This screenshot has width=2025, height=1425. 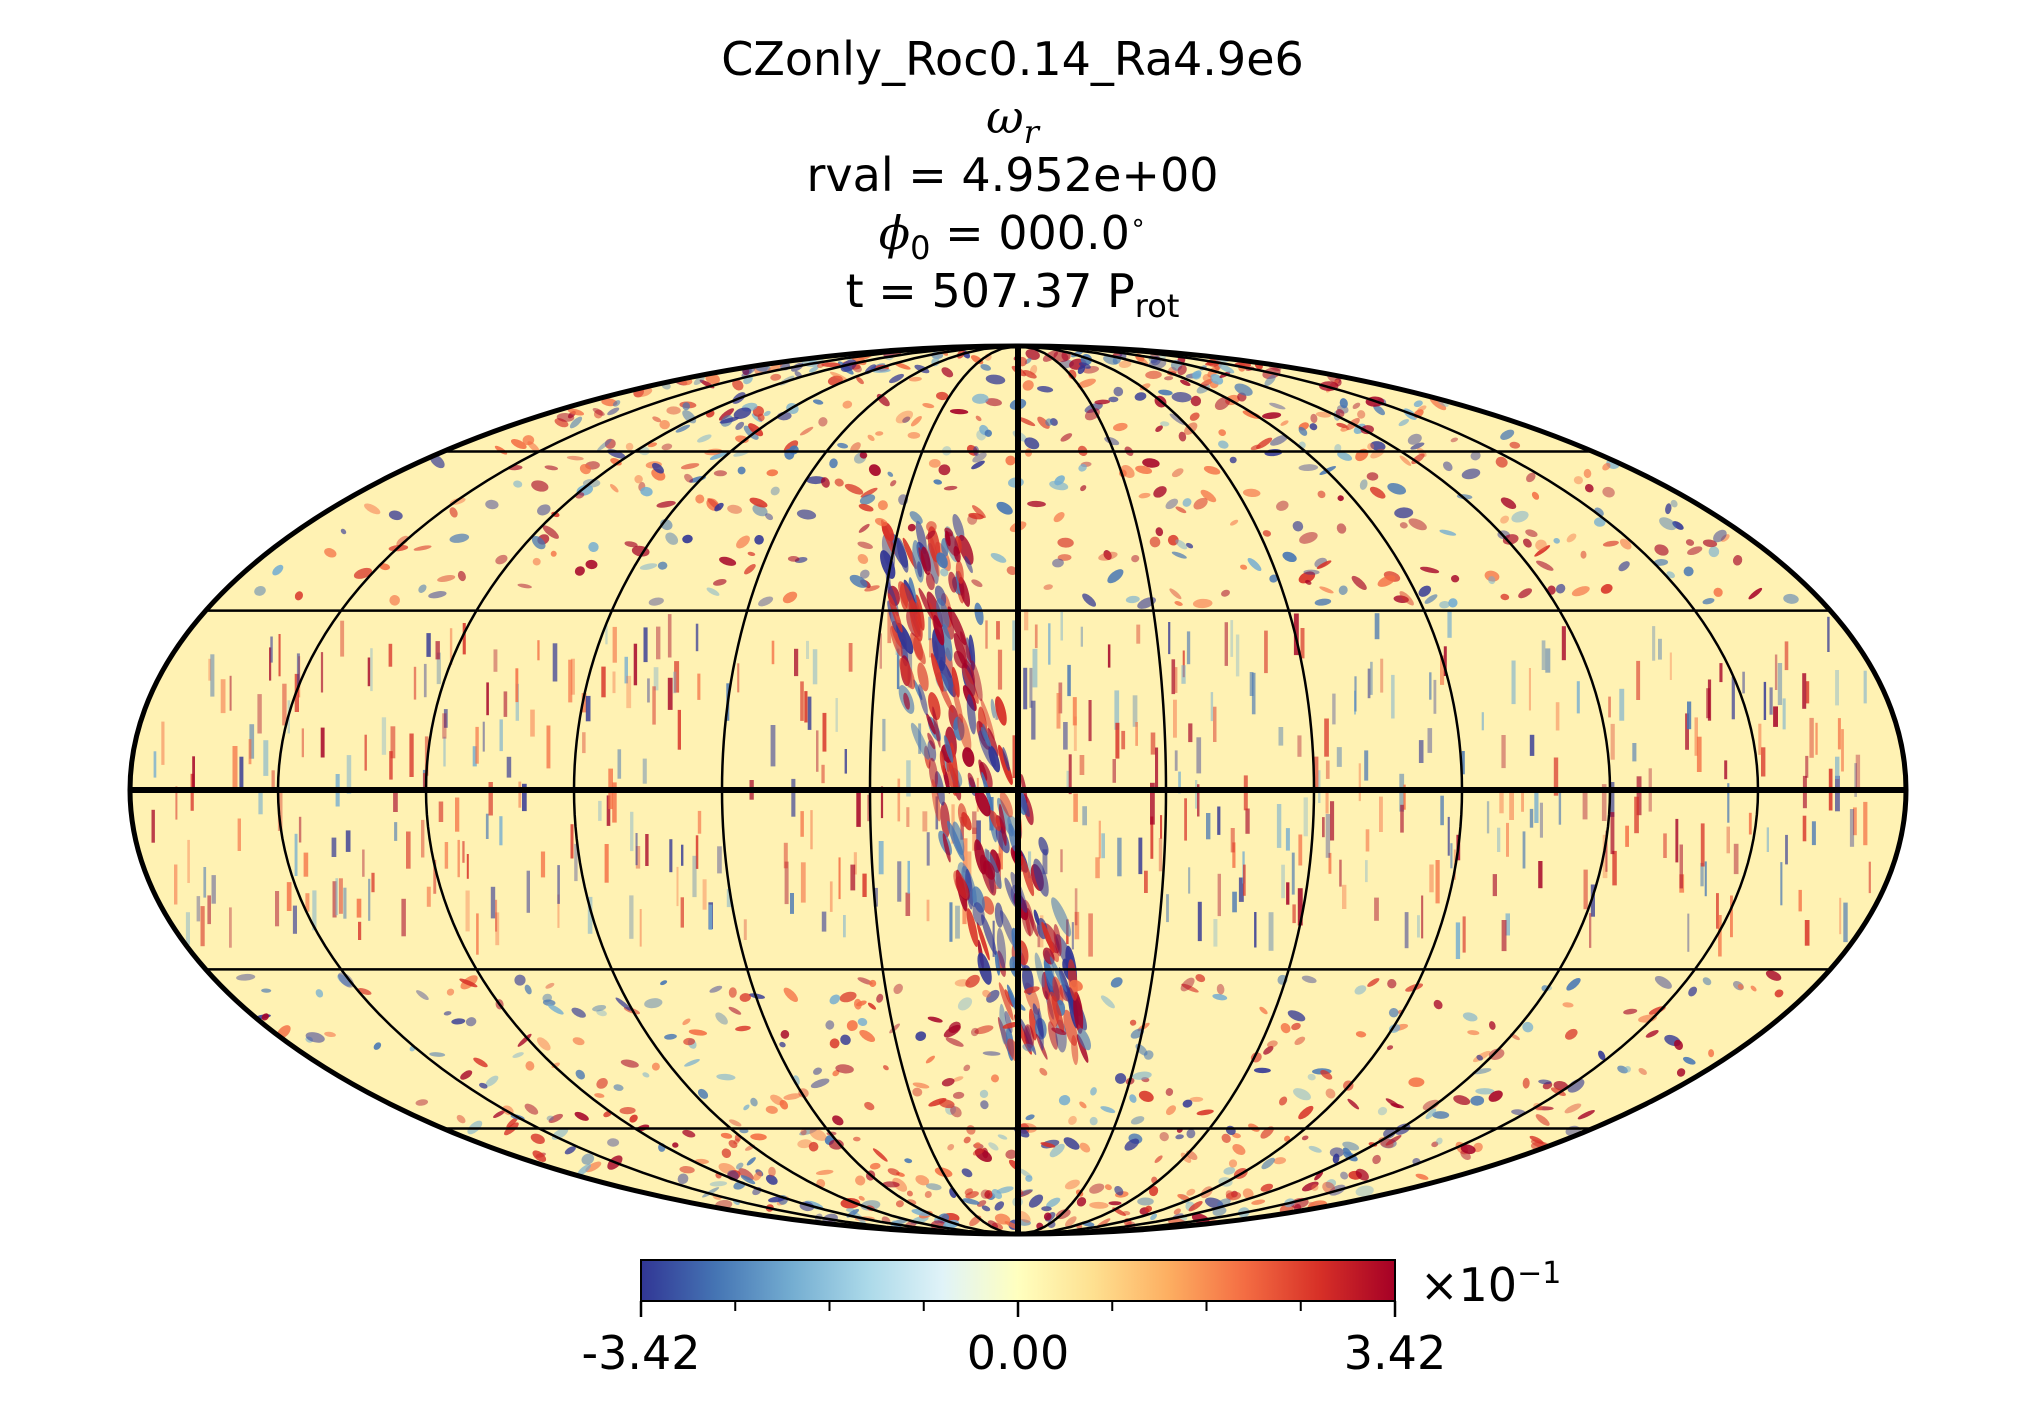 What do you see at coordinates (1018, 1280) in the screenshot?
I see `colorbar-gradient` at bounding box center [1018, 1280].